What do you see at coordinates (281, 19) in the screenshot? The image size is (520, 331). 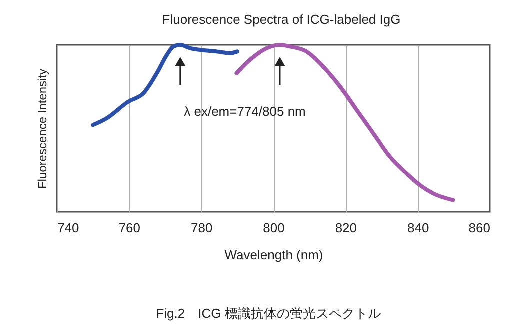 I see `chart-title: Fluorescence Spectra of ICG-labeled IgG` at bounding box center [281, 19].